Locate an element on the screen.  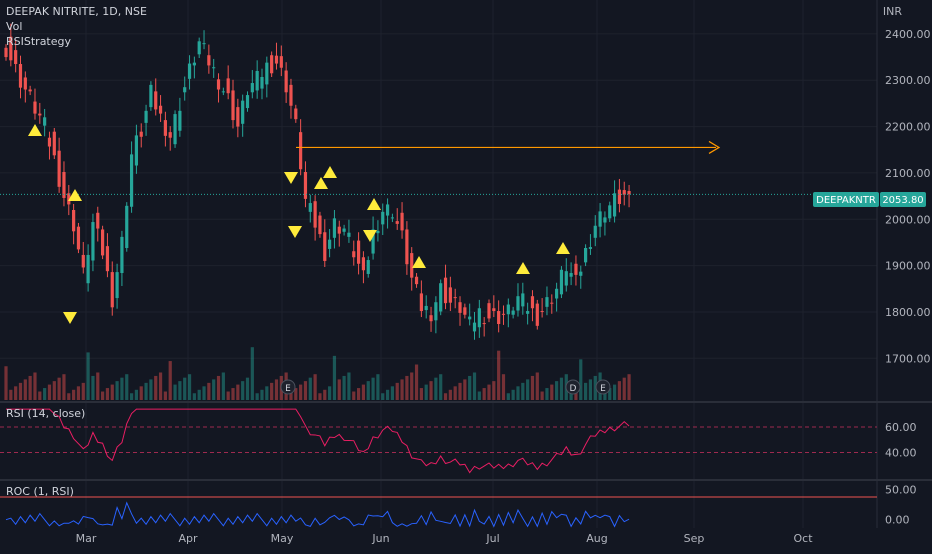
volume-legend: Vol is located at coordinates (14, 26).